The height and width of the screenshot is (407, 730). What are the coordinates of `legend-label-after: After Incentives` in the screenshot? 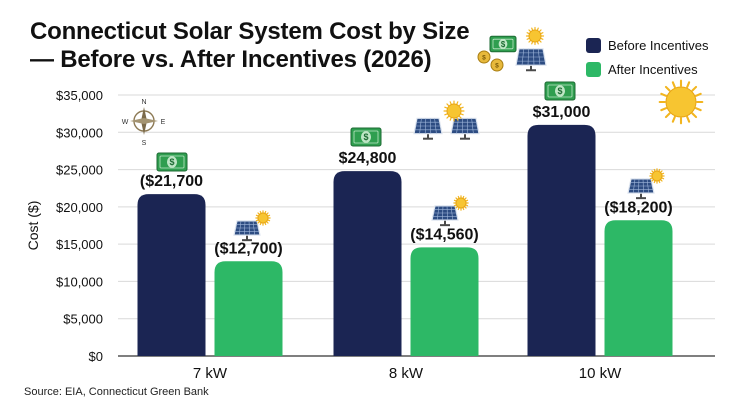 It's located at (653, 69).